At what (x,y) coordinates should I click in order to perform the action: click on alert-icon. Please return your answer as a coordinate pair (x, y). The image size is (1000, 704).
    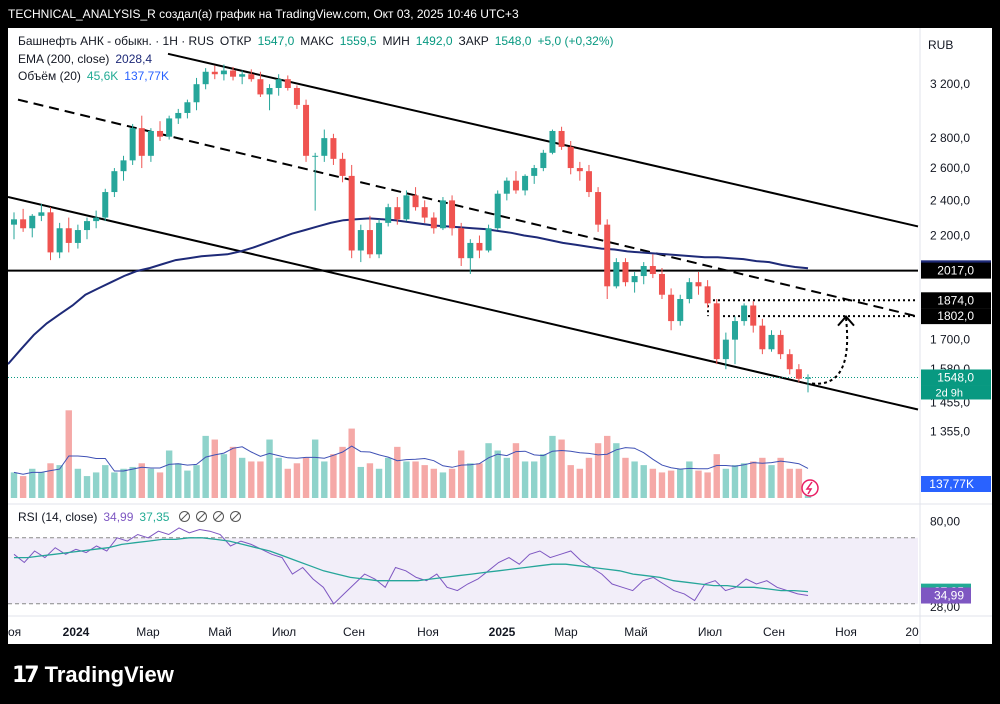
    Looking at the image, I should click on (810, 488).